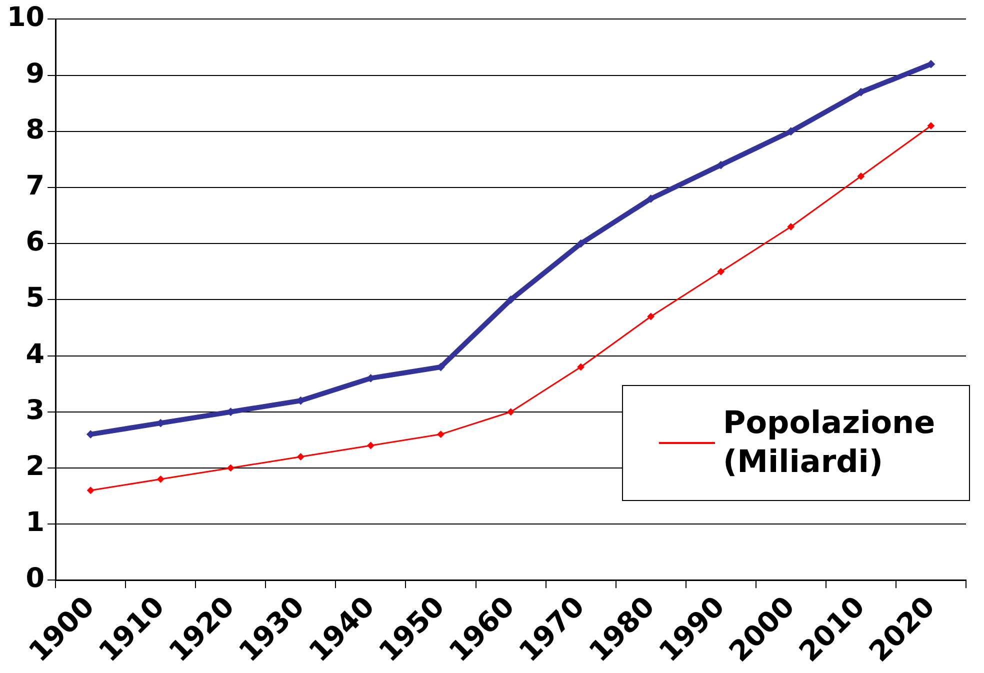 This screenshot has width=984, height=673. What do you see at coordinates (35, 186) in the screenshot?
I see `y-tick-label: 7` at bounding box center [35, 186].